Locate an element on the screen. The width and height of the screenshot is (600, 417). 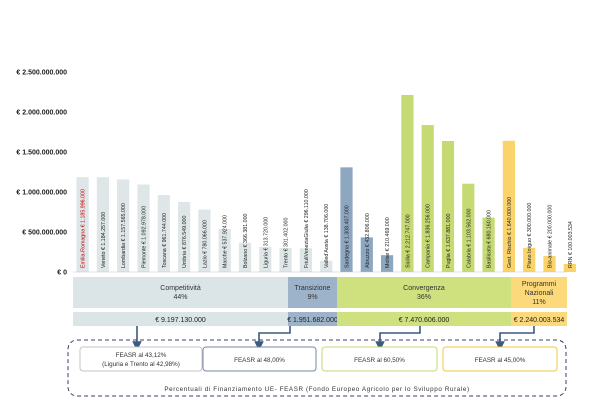
band-competitivita is located at coordinates (180, 292).